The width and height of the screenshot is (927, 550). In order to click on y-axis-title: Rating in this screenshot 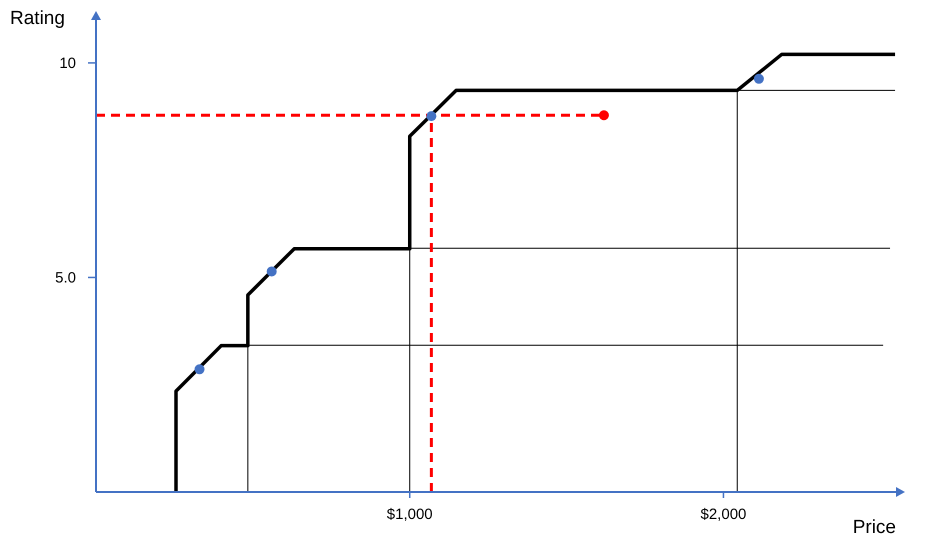, I will do `click(37, 18)`.